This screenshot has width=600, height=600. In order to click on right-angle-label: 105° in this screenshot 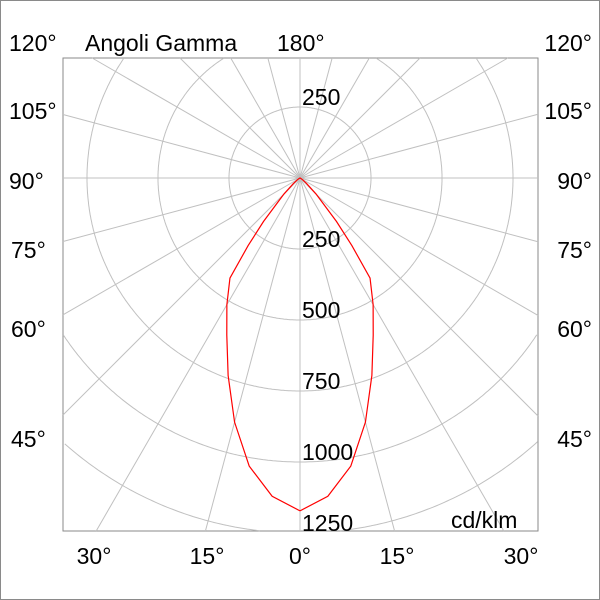, I will do `click(568, 111)`.